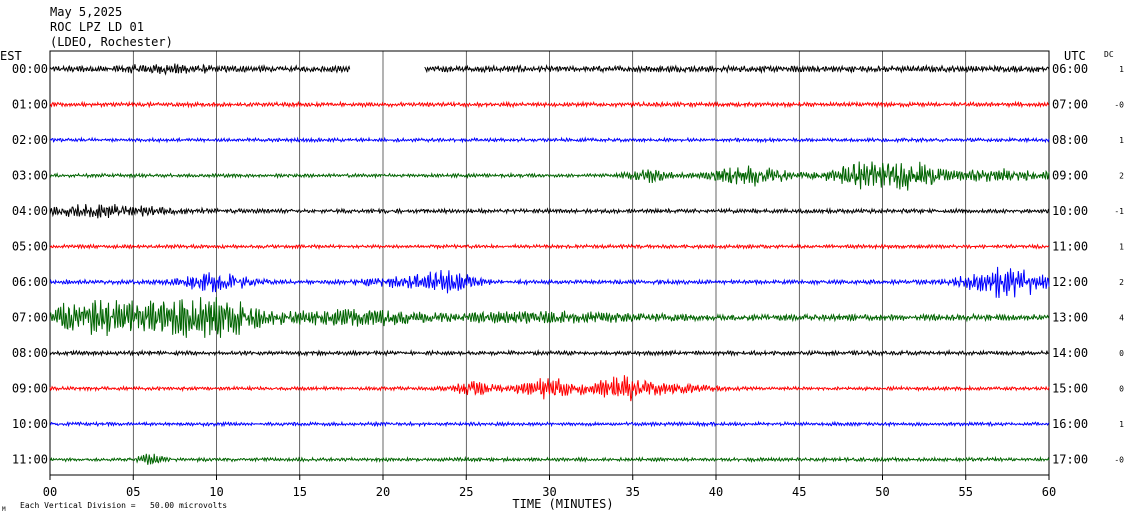  I want to click on est-hour-label: 02:00, so click(30, 140).